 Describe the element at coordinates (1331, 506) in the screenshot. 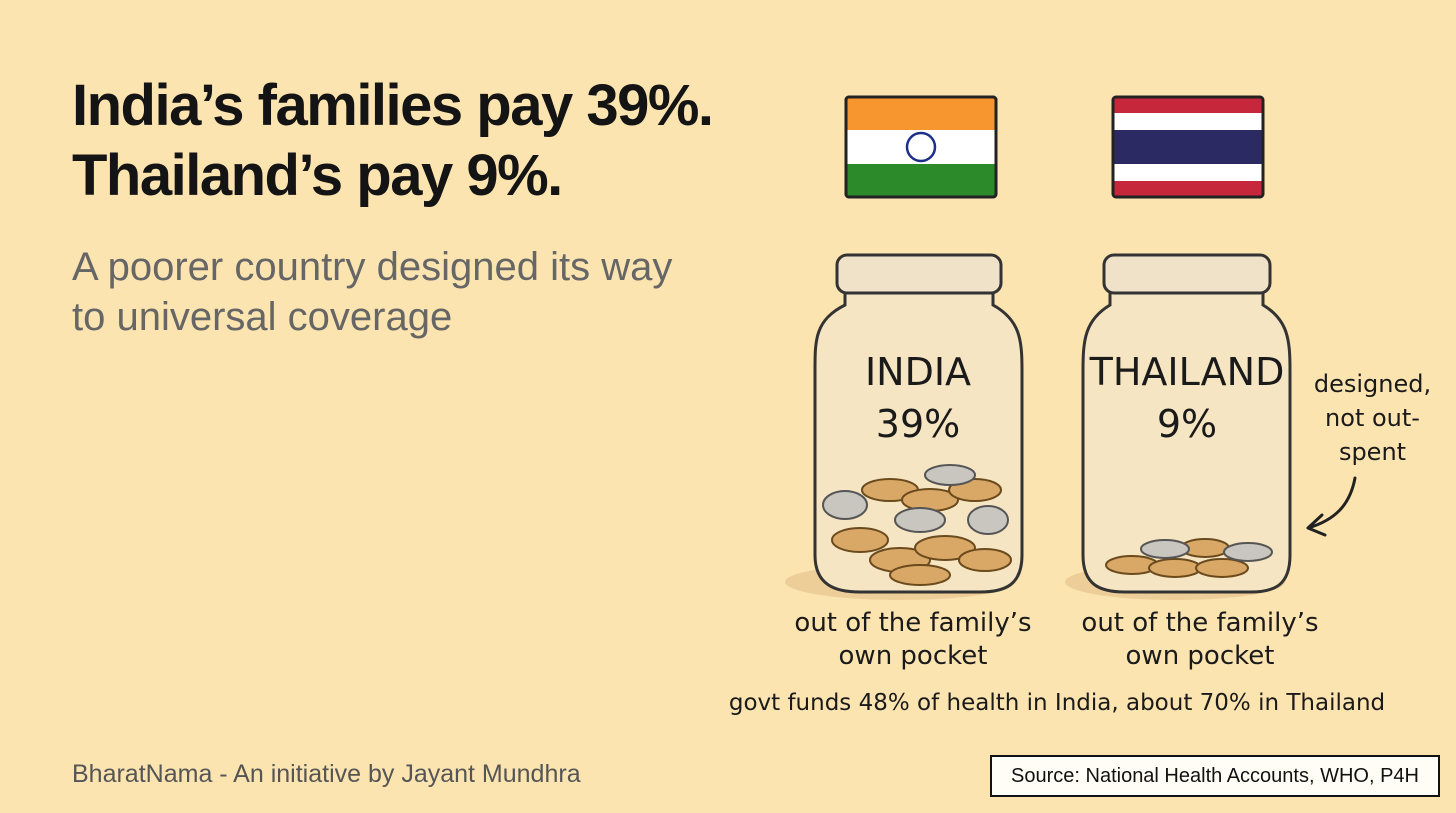

I see `annotation-arrow` at that location.